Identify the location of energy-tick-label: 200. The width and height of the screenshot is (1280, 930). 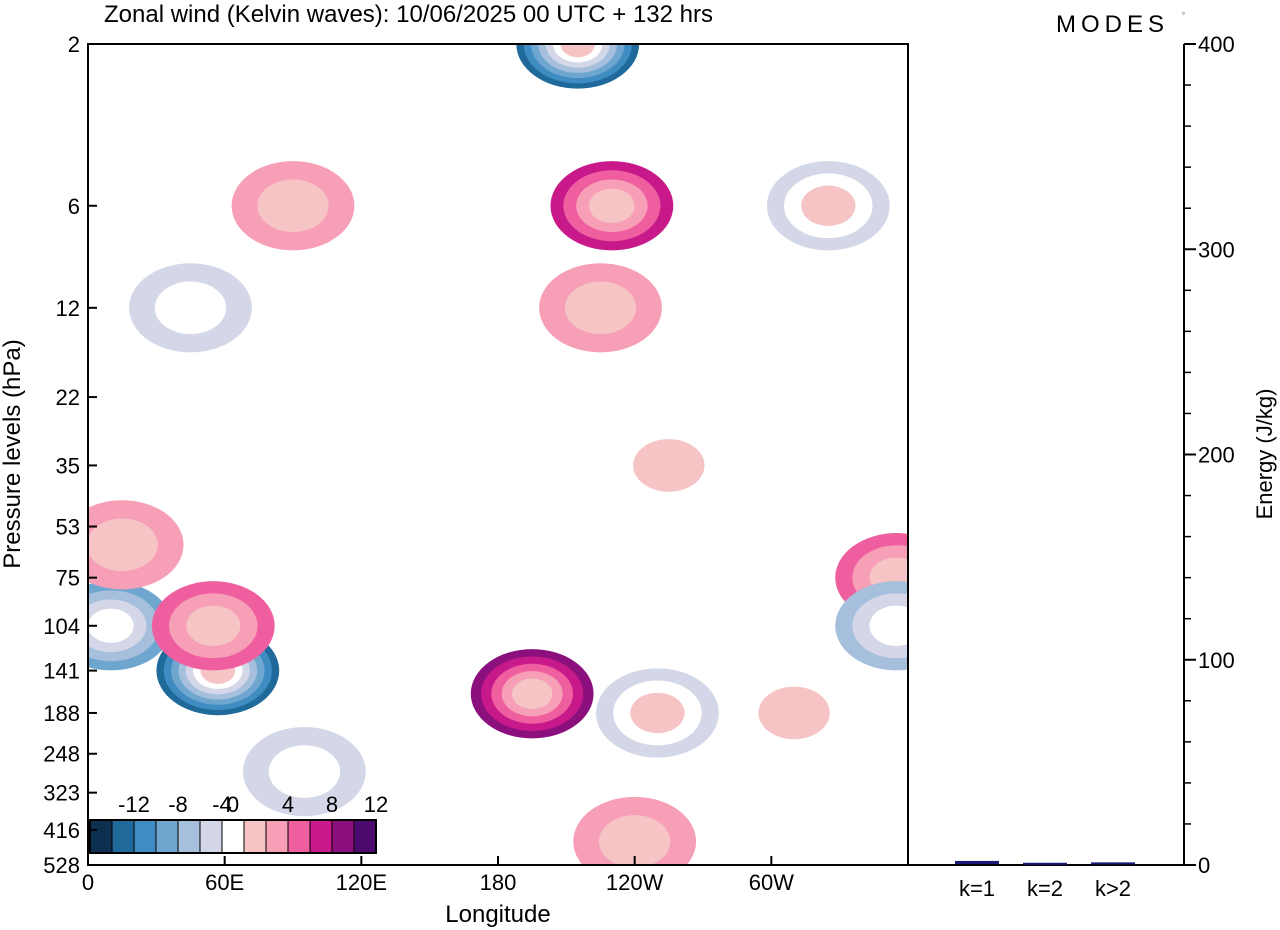
(1216, 455).